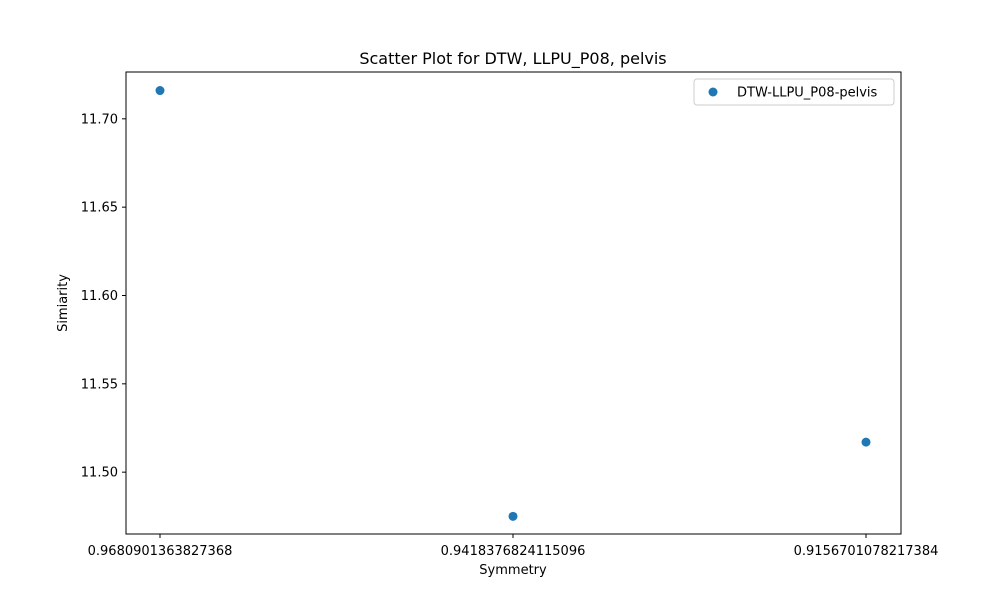 The width and height of the screenshot is (1000, 600). I want to click on y-tick-label: 11.65, so click(99, 208).